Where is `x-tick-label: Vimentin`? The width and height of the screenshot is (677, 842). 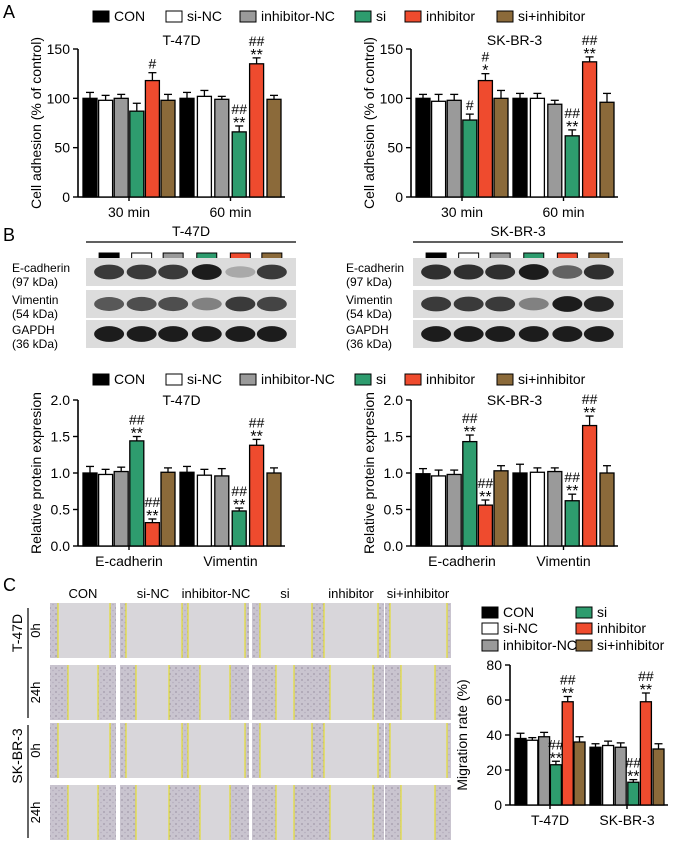
x-tick-label: Vimentin is located at coordinates (563, 561).